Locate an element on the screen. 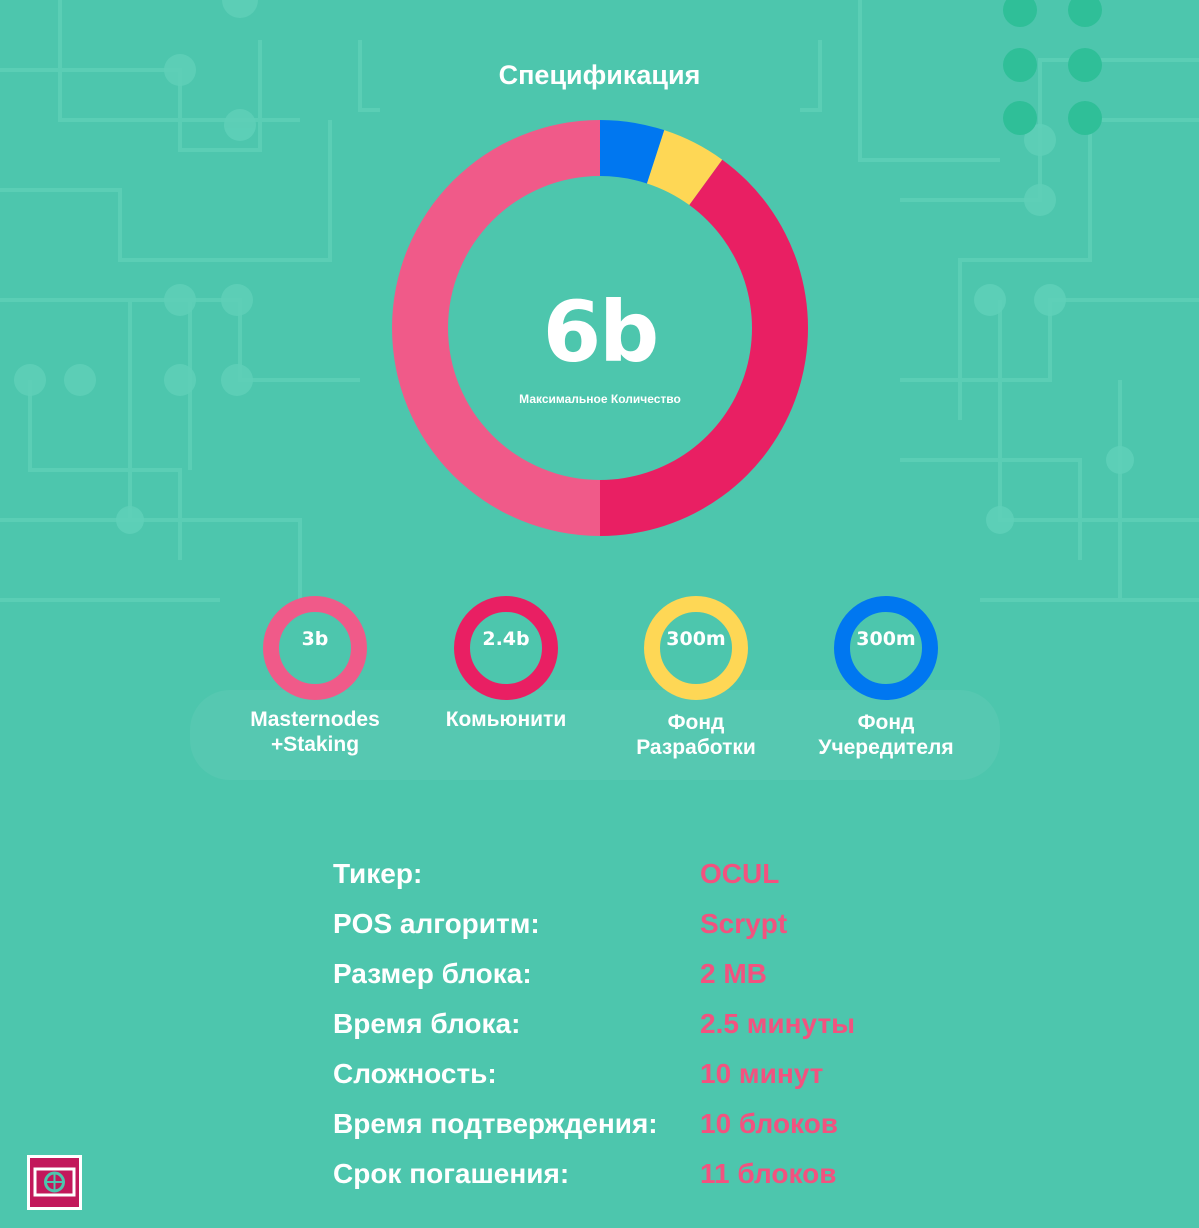  spec-key: Тикер: is located at coordinates (378, 873).